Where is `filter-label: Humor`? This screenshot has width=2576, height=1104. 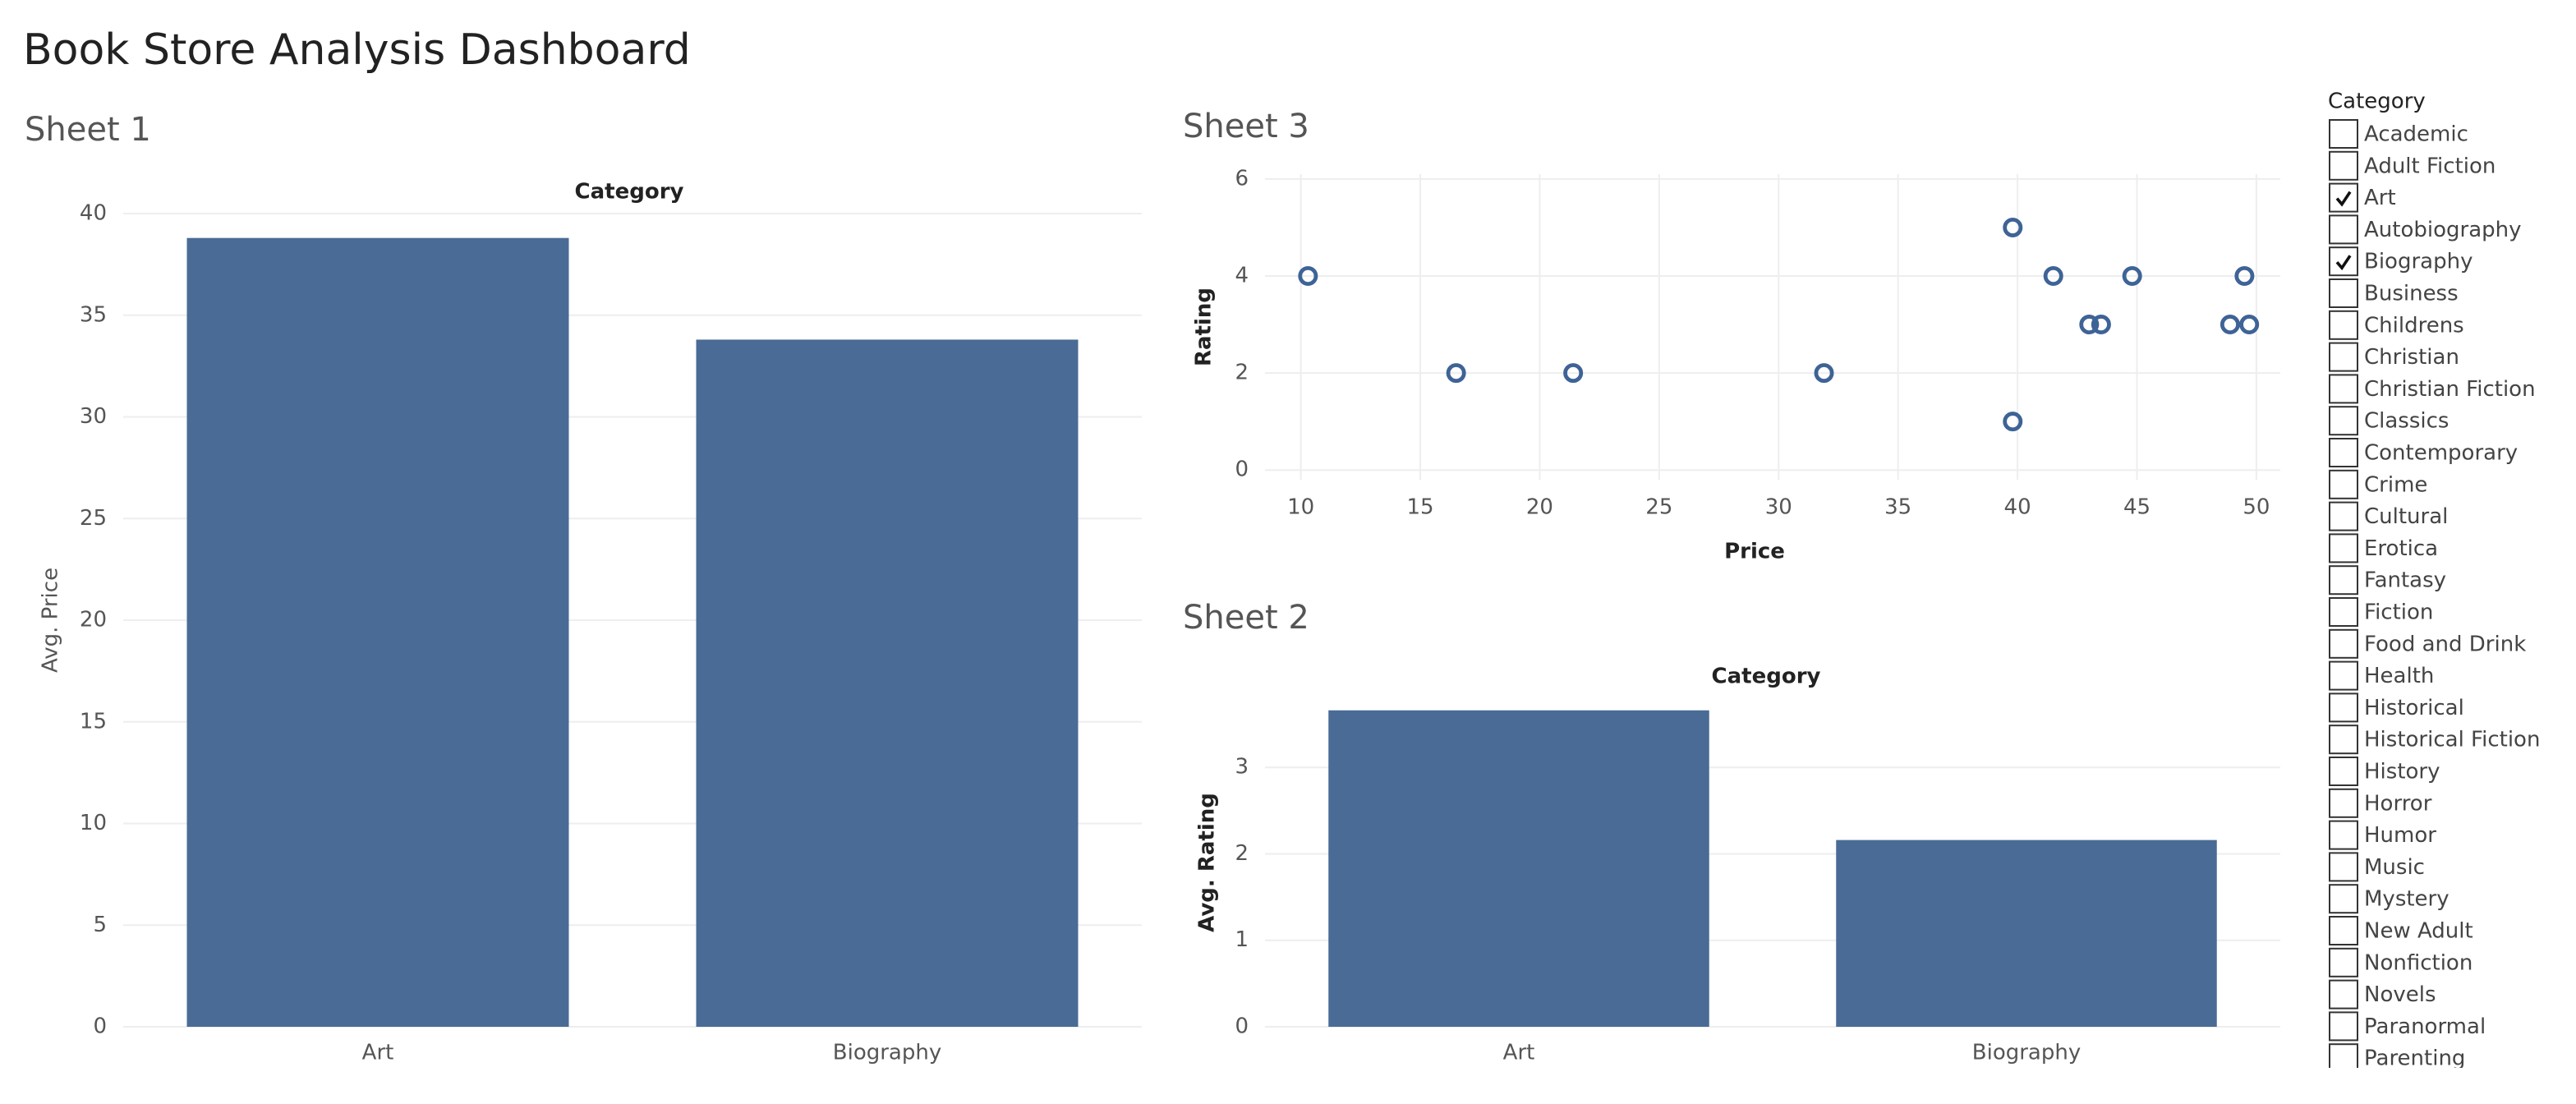 filter-label: Humor is located at coordinates (2400, 835).